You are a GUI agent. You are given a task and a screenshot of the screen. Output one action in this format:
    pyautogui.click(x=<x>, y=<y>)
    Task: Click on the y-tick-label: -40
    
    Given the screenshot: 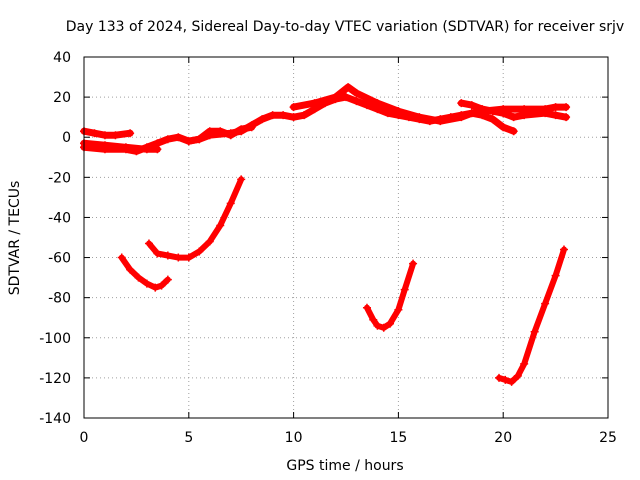 What is the action you would take?
    pyautogui.click(x=59, y=218)
    